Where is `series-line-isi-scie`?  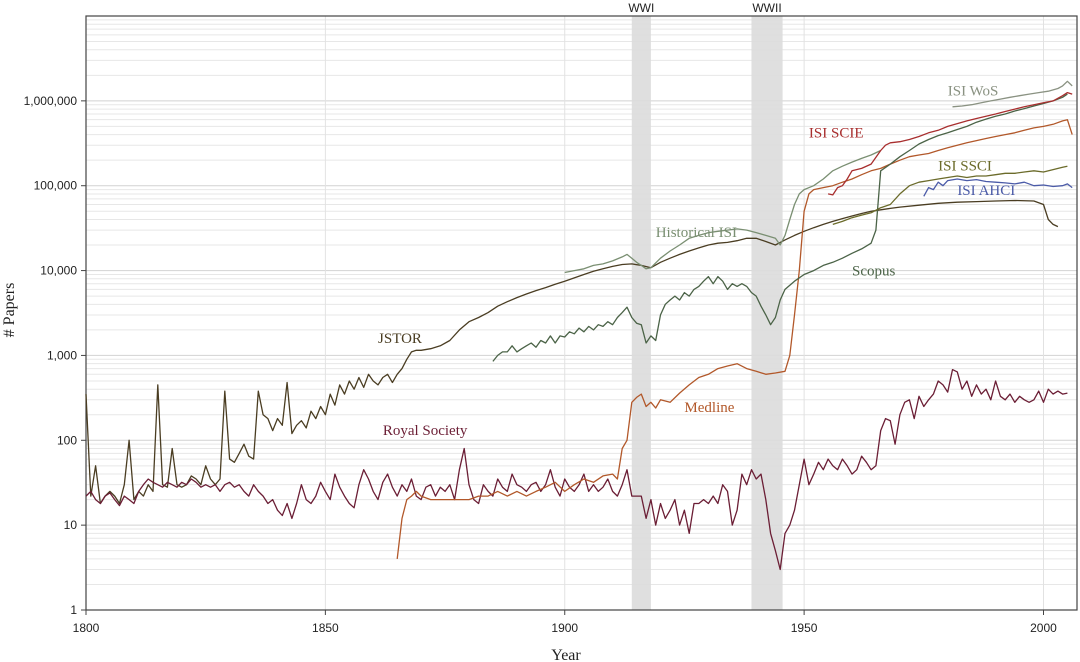 series-line-isi-scie is located at coordinates (950, 143).